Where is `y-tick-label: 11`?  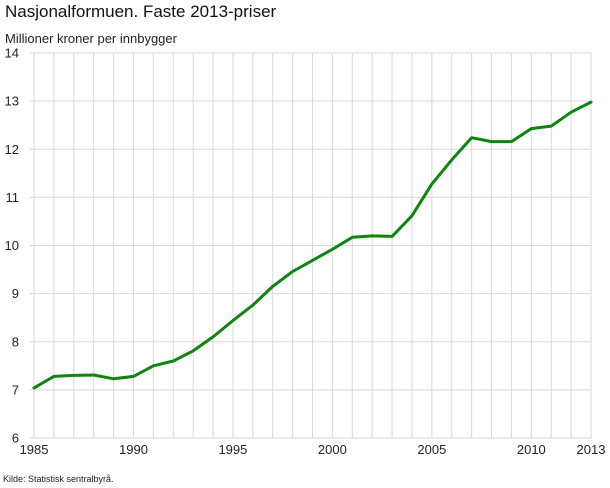 y-tick-label: 11 is located at coordinates (13, 197).